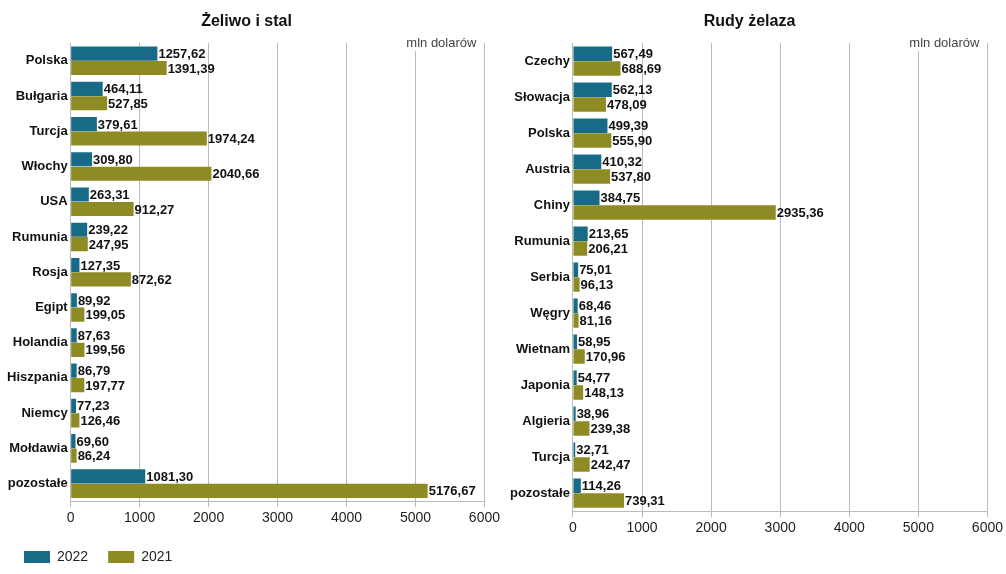  What do you see at coordinates (542, 96) in the screenshot?
I see `y-tick-label: Słowacja` at bounding box center [542, 96].